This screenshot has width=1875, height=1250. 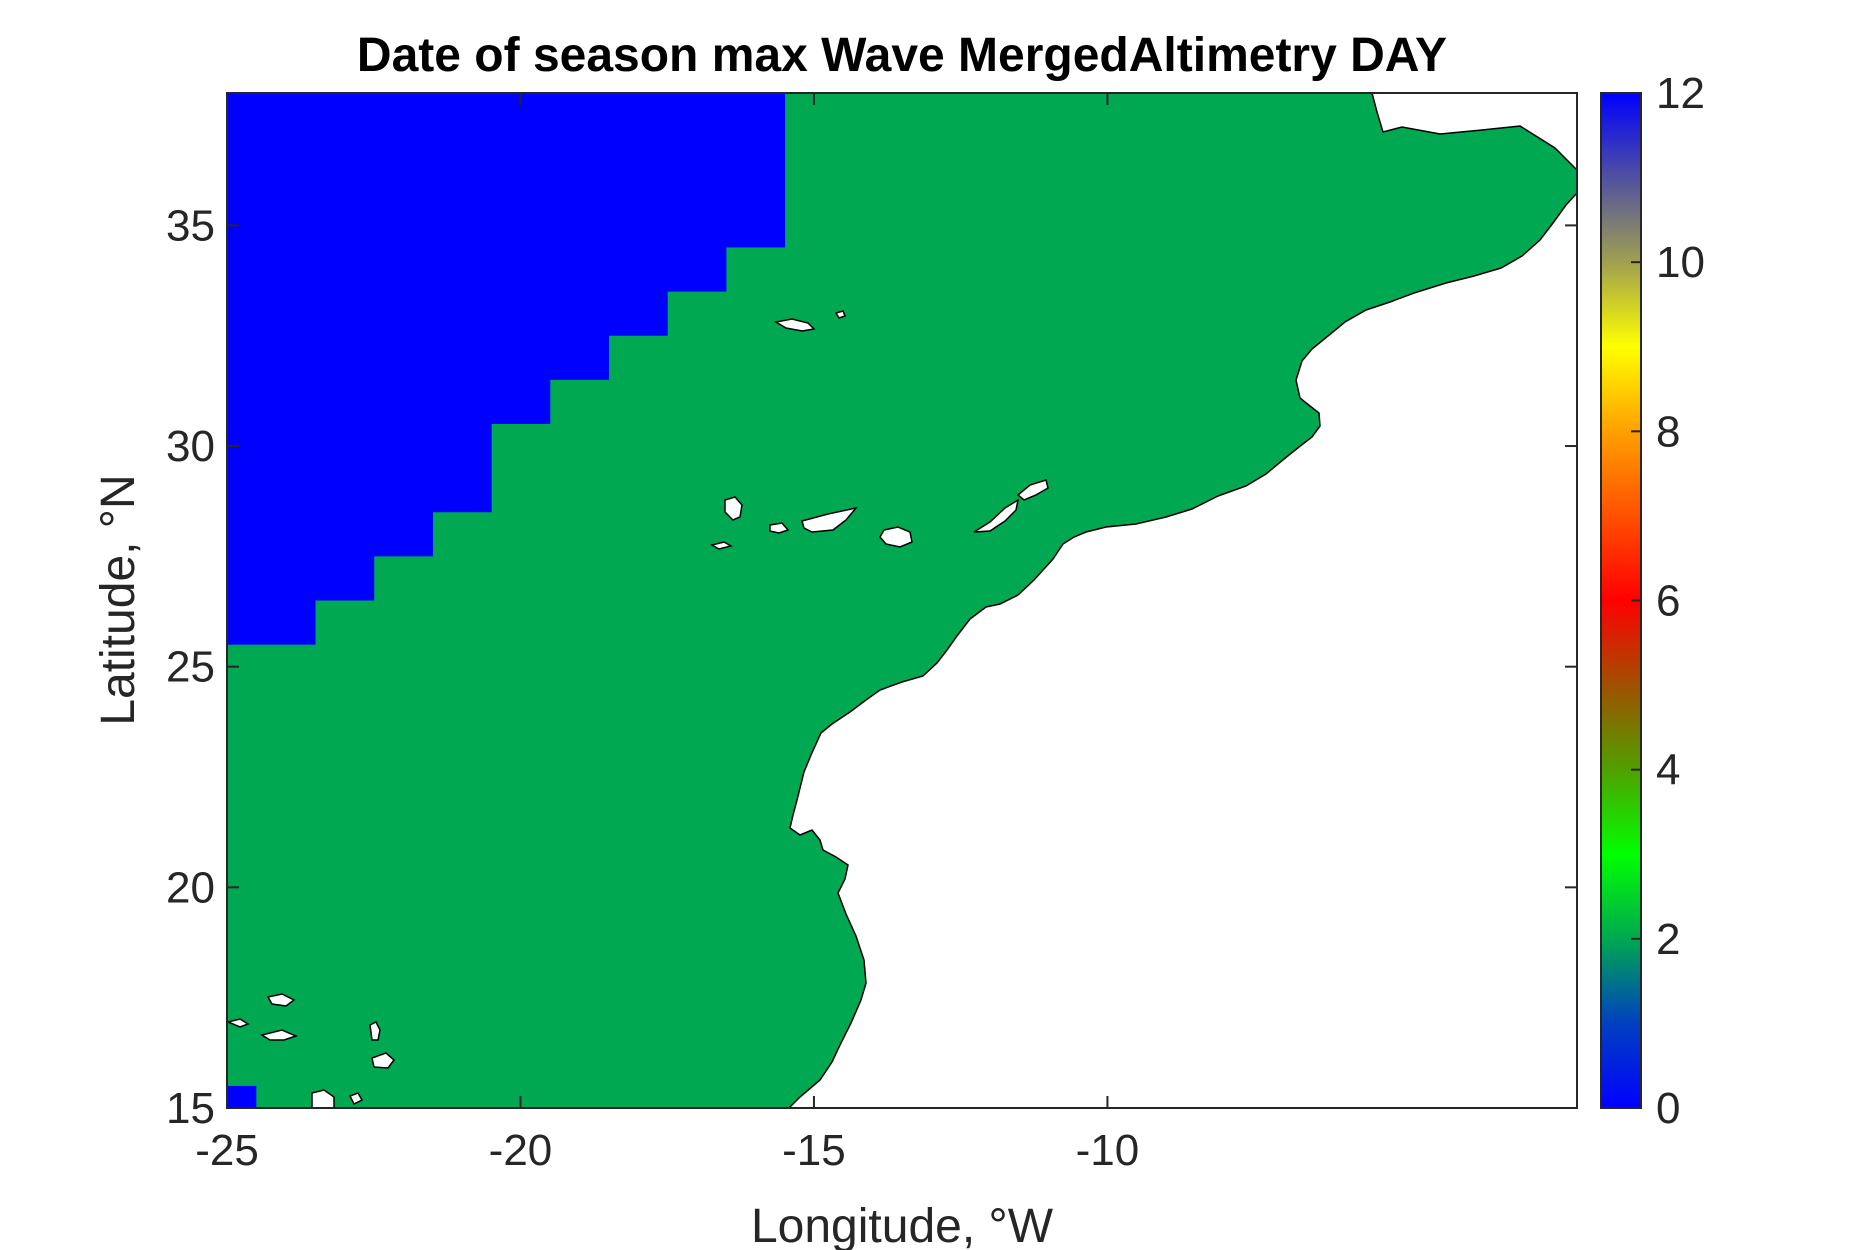 I want to click on island-tenerife, so click(x=829, y=519).